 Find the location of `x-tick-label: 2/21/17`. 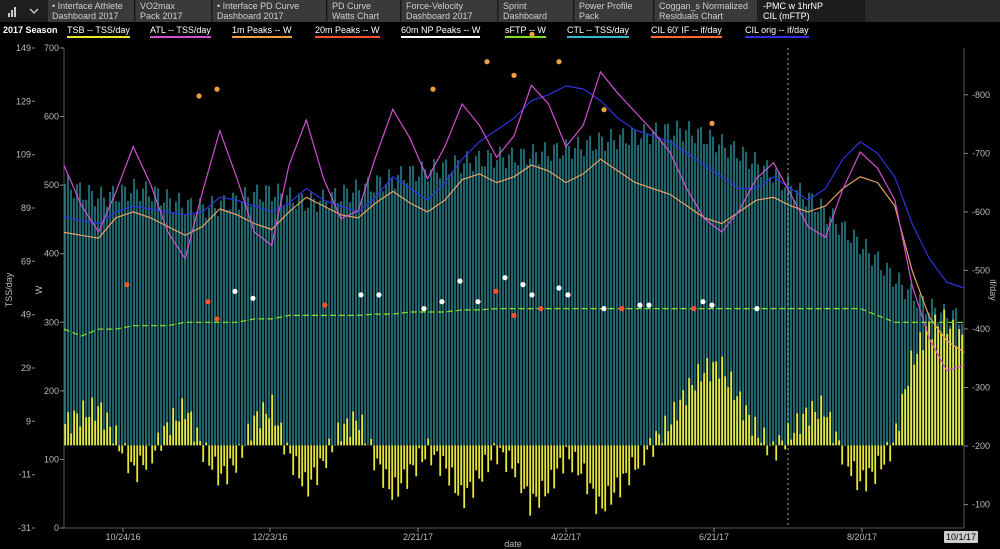

x-tick-label: 2/21/17 is located at coordinates (418, 537).